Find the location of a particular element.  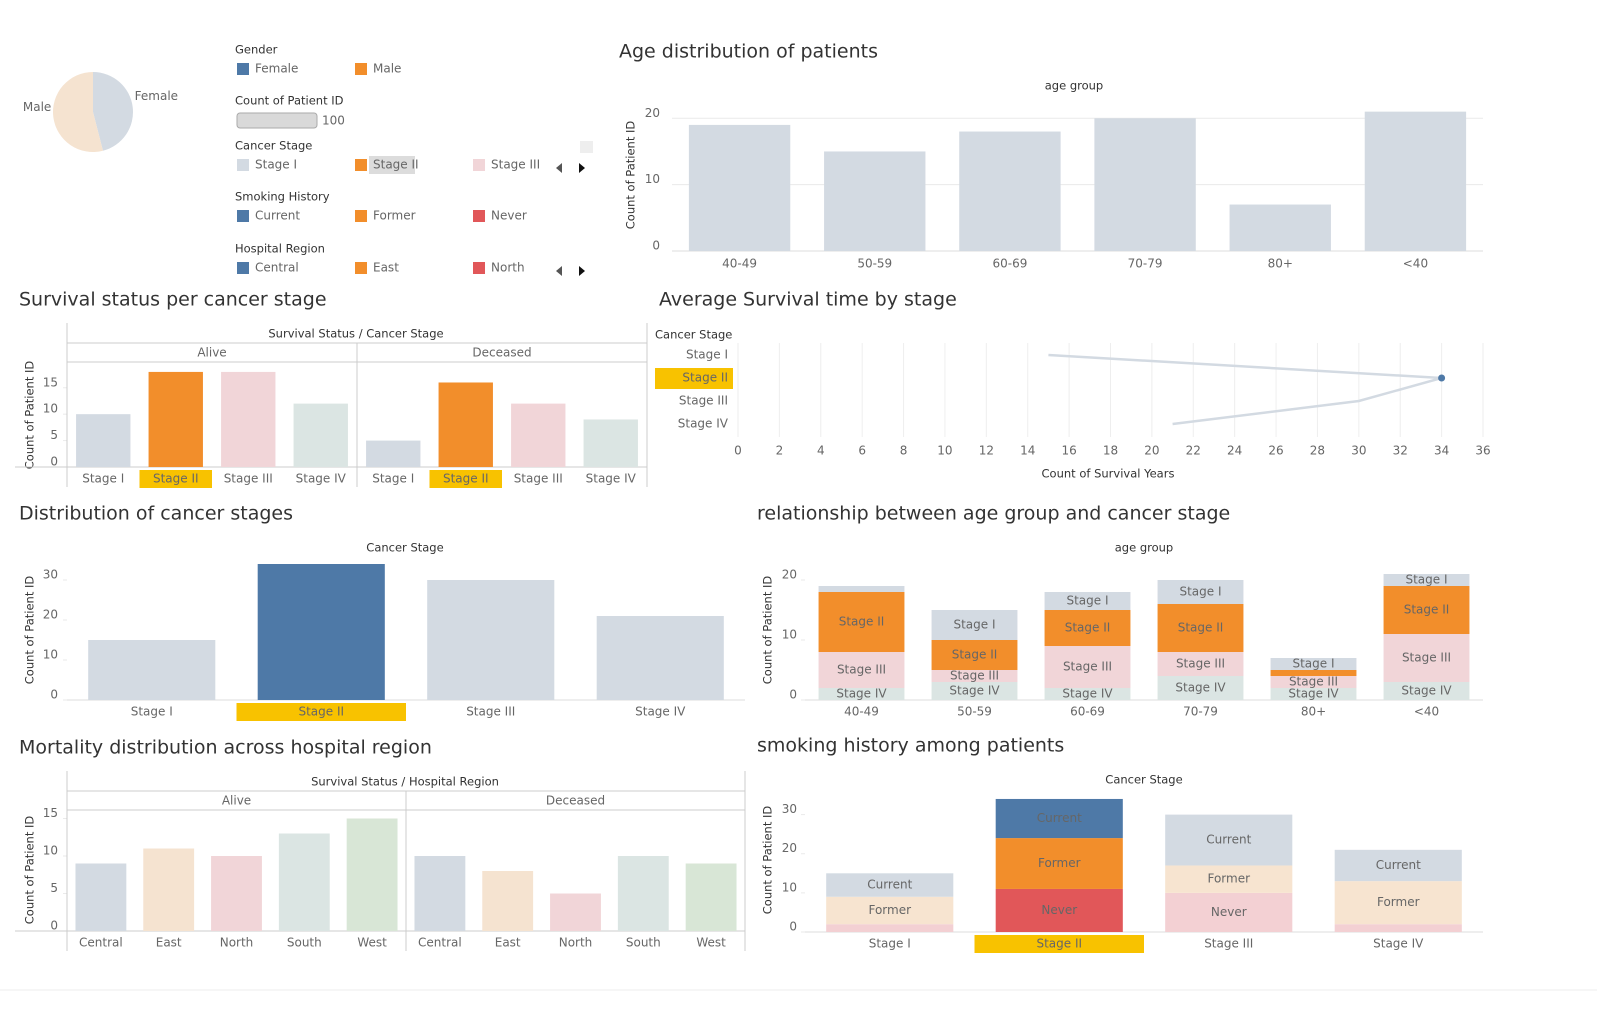

legend-label: Female is located at coordinates (276, 69).